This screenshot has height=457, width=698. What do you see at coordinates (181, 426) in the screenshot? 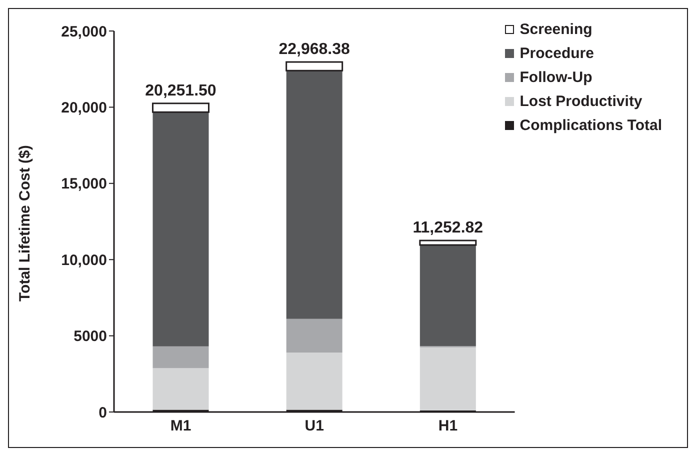
I see `x-tick-label: M1` at bounding box center [181, 426].